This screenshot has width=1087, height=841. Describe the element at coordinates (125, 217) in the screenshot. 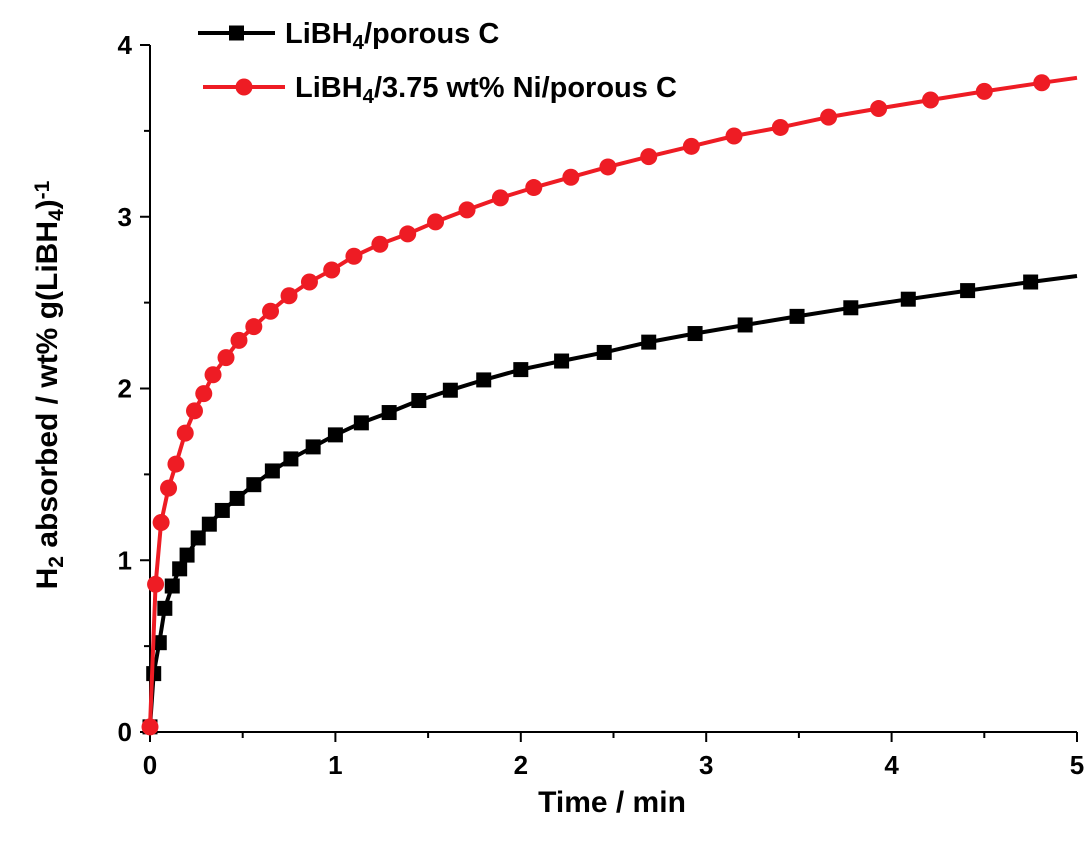

I see `y-tick-label: 3` at that location.